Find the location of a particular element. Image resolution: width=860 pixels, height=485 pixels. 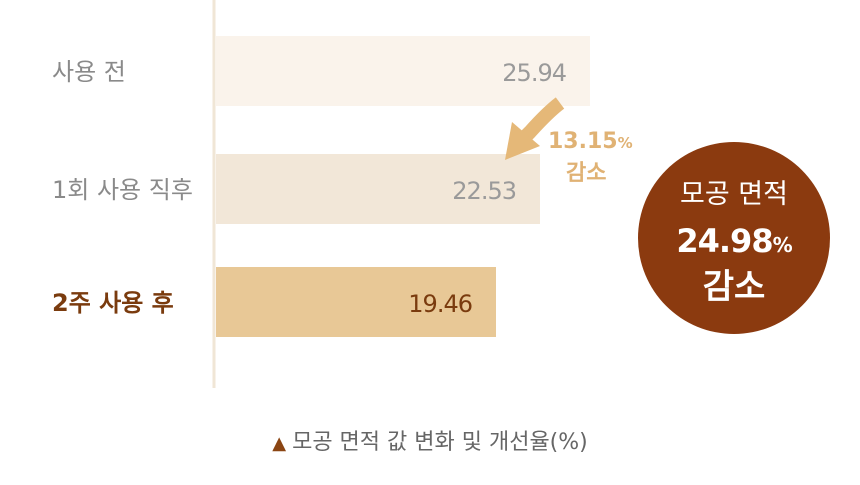

badge-word: 감소 is located at coordinates (734, 287).